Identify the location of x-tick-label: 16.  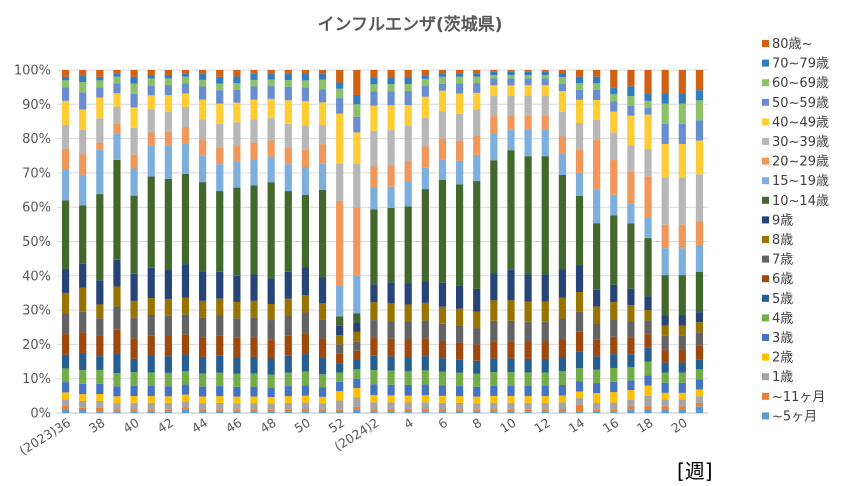
(610, 425).